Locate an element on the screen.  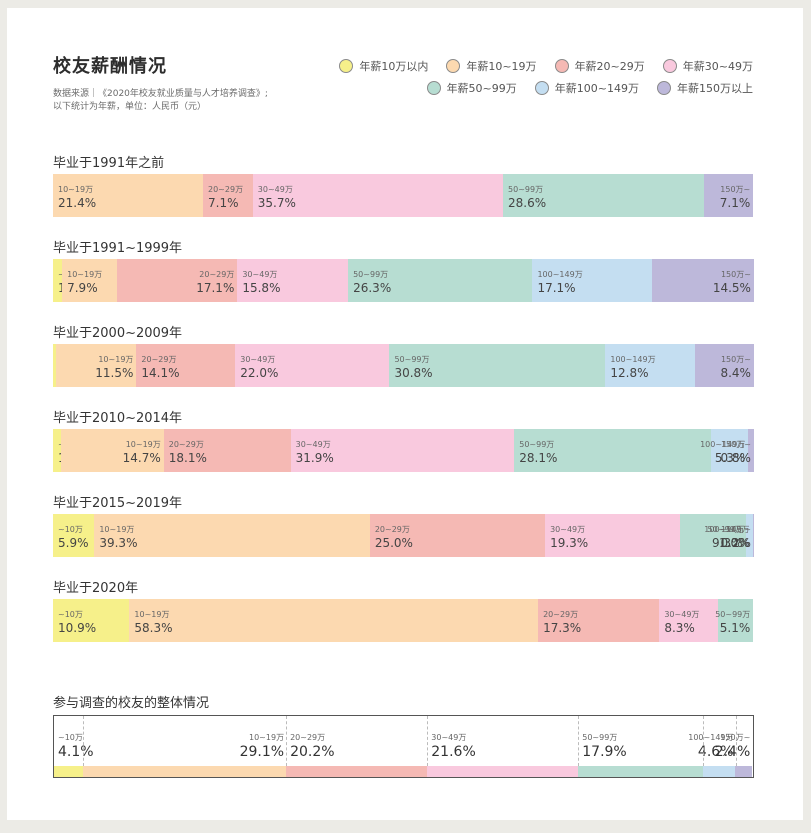
bar-segment: 10~19万 58.3% is located at coordinates (334, 620).